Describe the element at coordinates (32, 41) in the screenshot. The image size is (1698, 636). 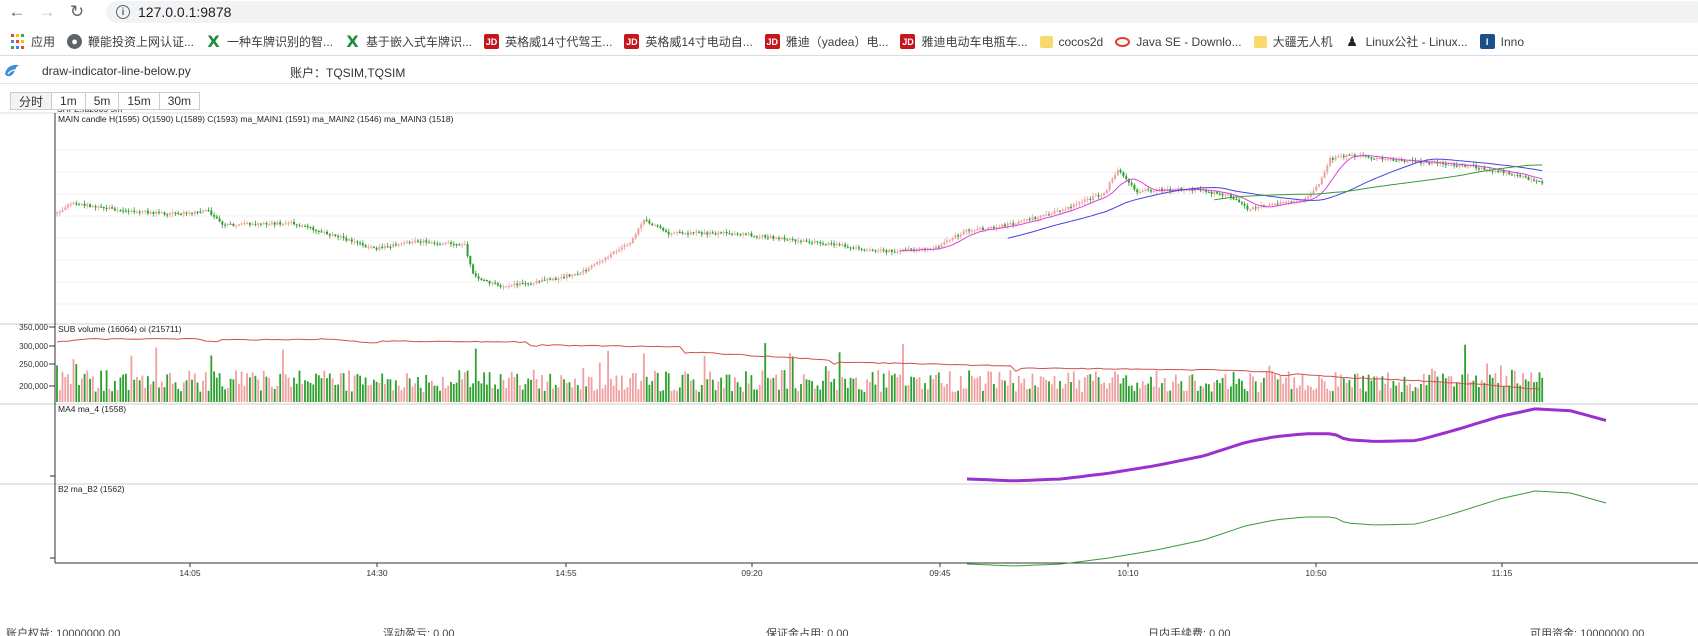
I see `bookmark-item: 应用` at that location.